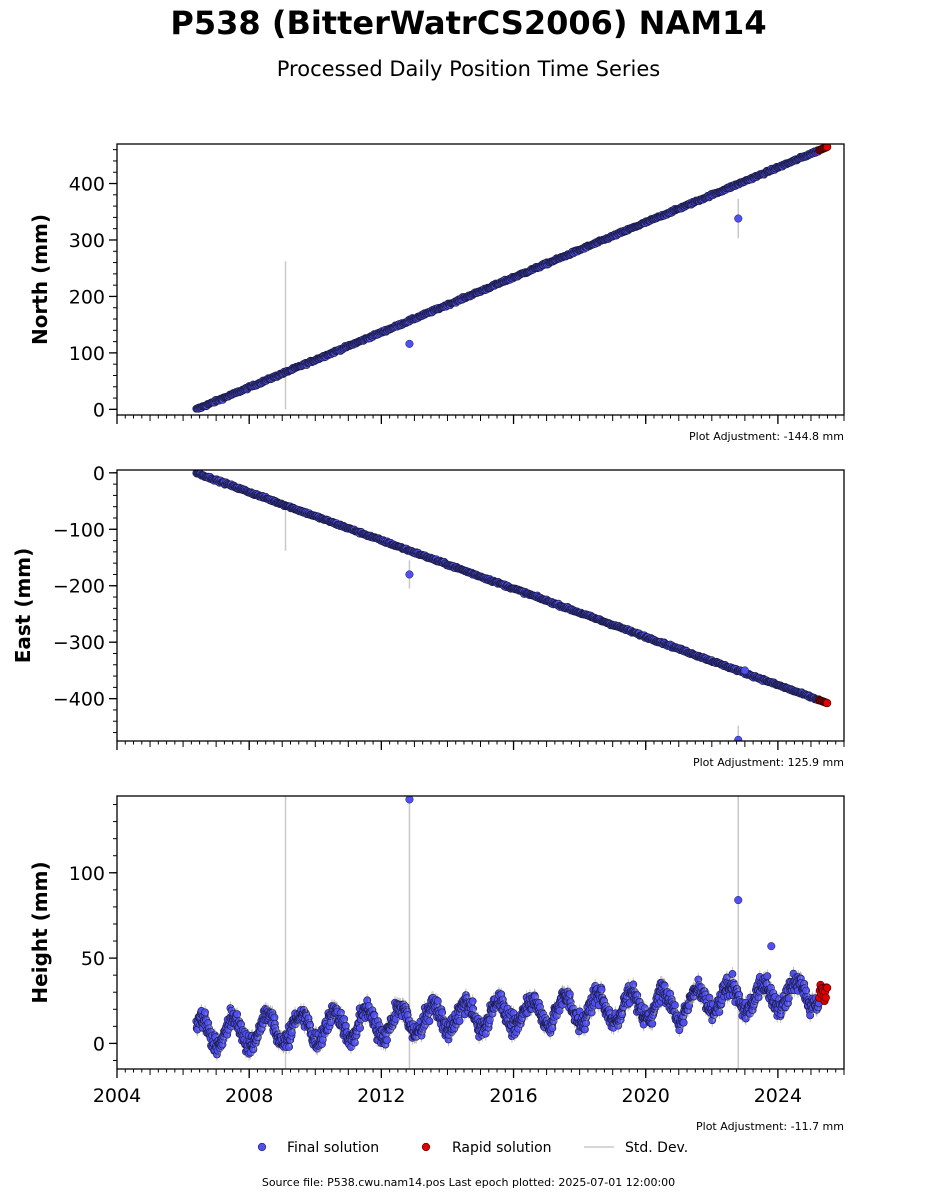  What do you see at coordinates (79, 587) in the screenshot?
I see `east-y-tick-label: −200` at bounding box center [79, 587].